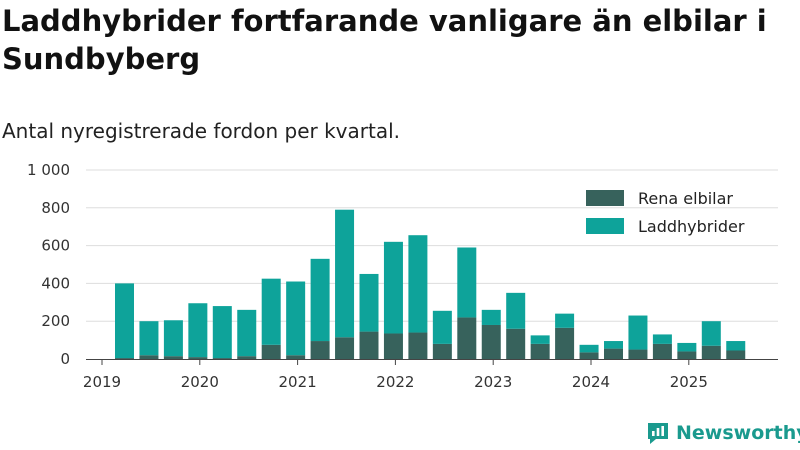 This screenshot has width=800, height=450. What do you see at coordinates (55, 283) in the screenshot?
I see `y-tick-label: 400` at bounding box center [55, 283].